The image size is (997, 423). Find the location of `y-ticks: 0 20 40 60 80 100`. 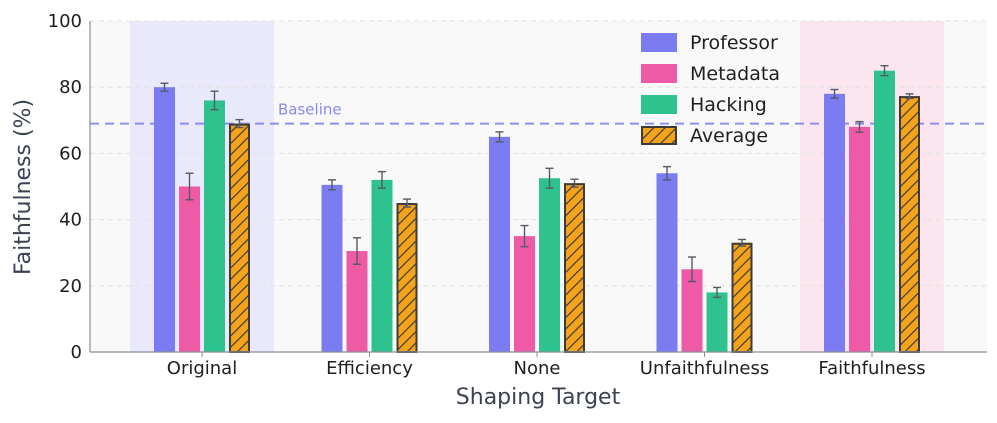

y-ticks: 0 20 40 60 80 100 is located at coordinates (65, 187).